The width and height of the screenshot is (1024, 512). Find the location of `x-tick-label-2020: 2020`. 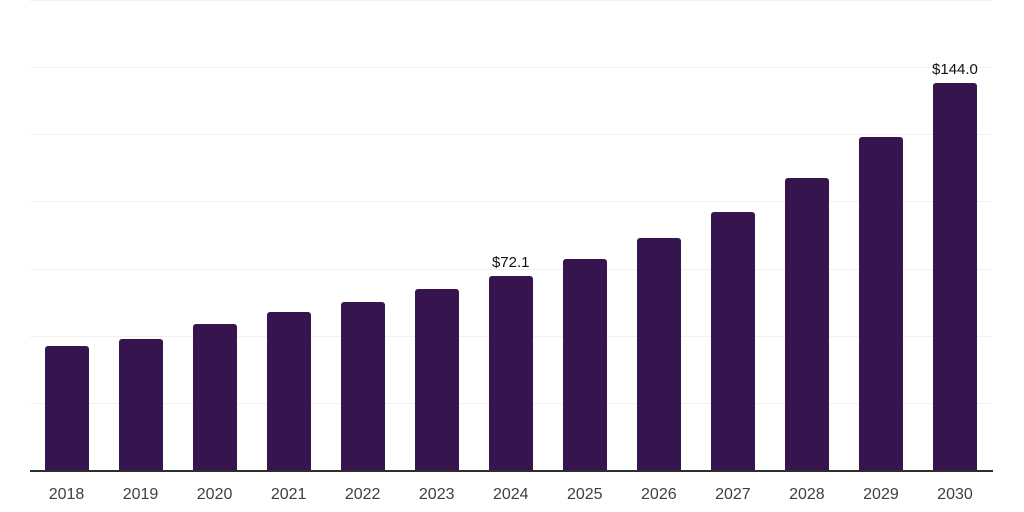

x-tick-label-2020: 2020 is located at coordinates (214, 494).